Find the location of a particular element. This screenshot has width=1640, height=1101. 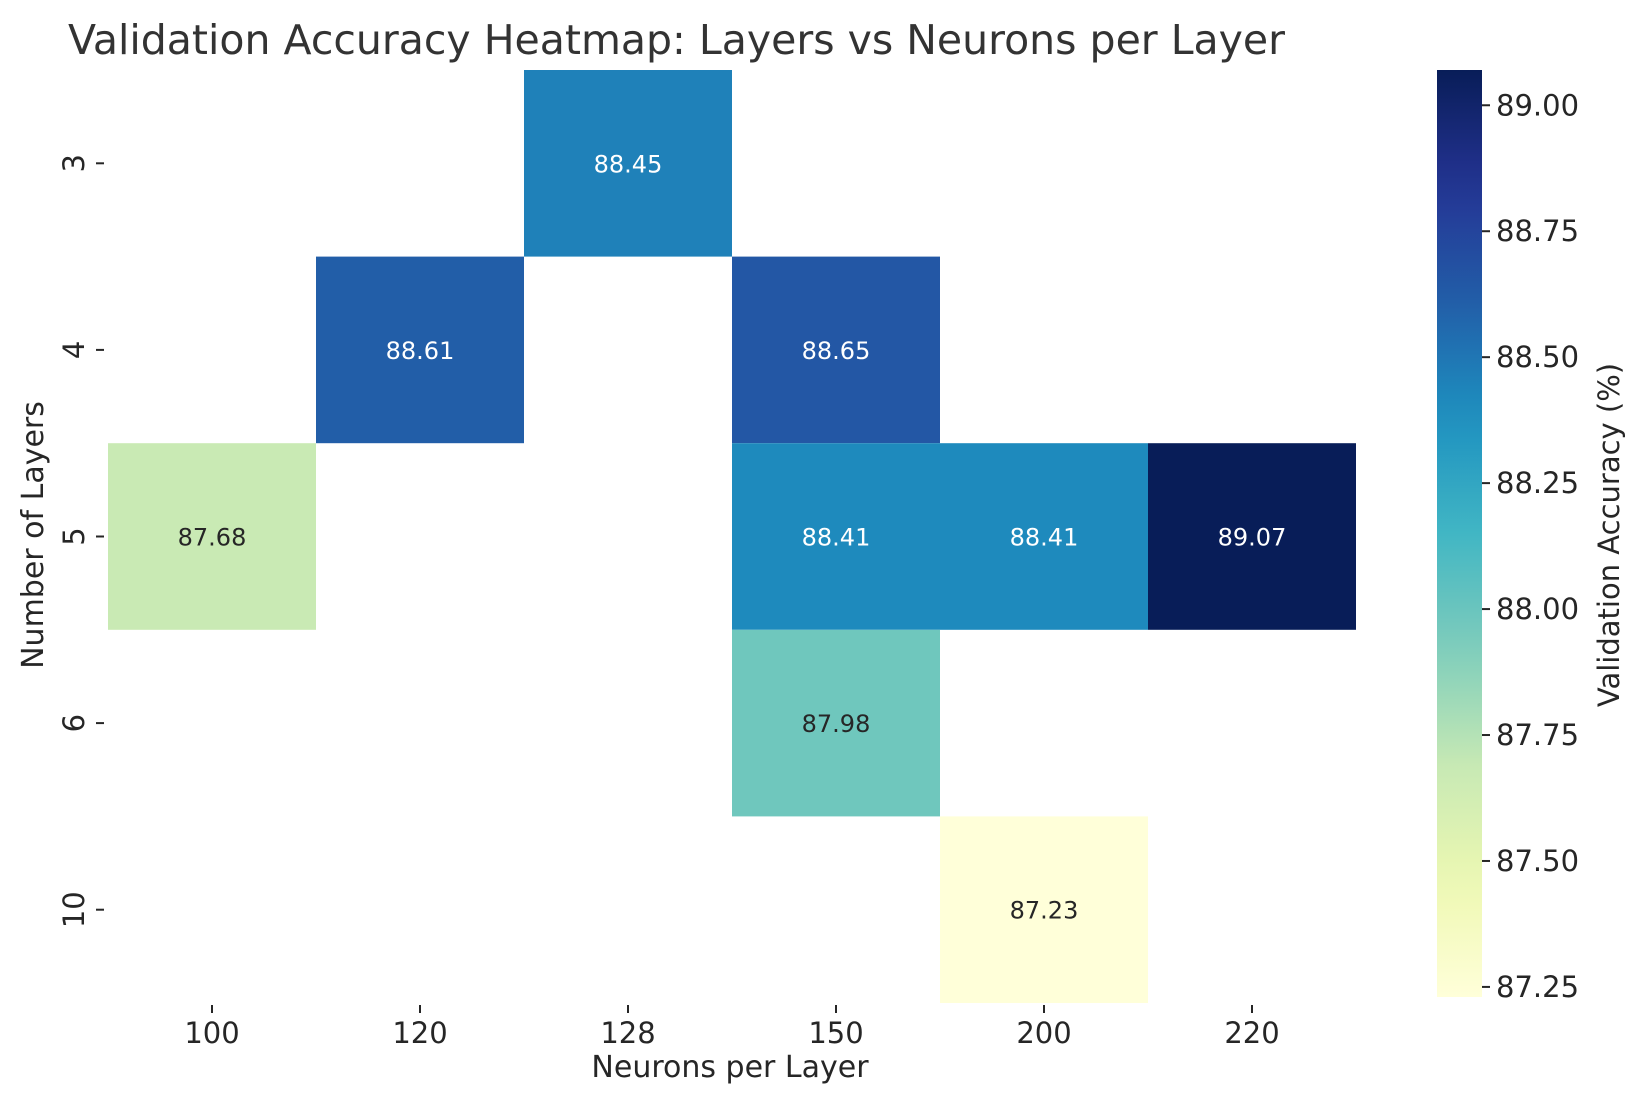

cell-value-label: 87.98 is located at coordinates (836, 724).